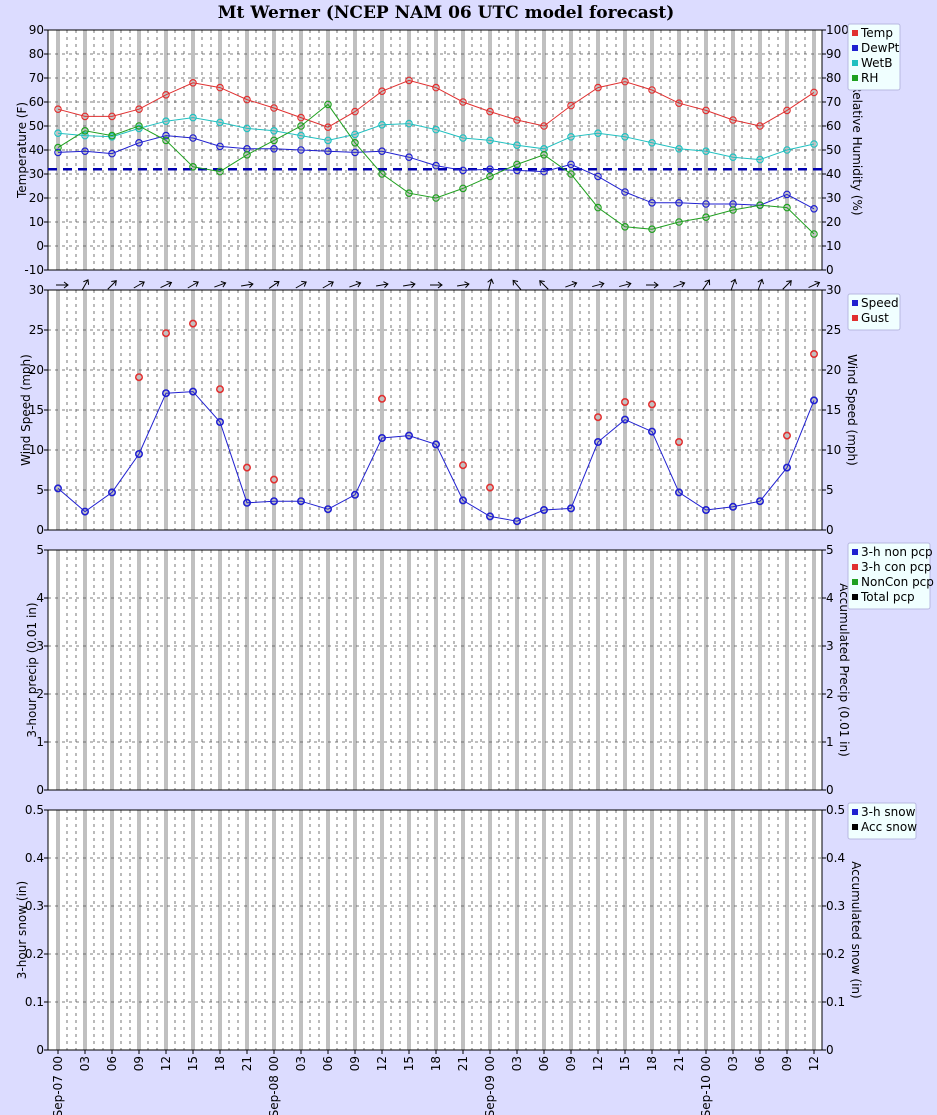 Image resolution: width=937 pixels, height=1115 pixels. Describe the element at coordinates (830, 790) in the screenshot. I see `y2-tick-label: 0` at that location.